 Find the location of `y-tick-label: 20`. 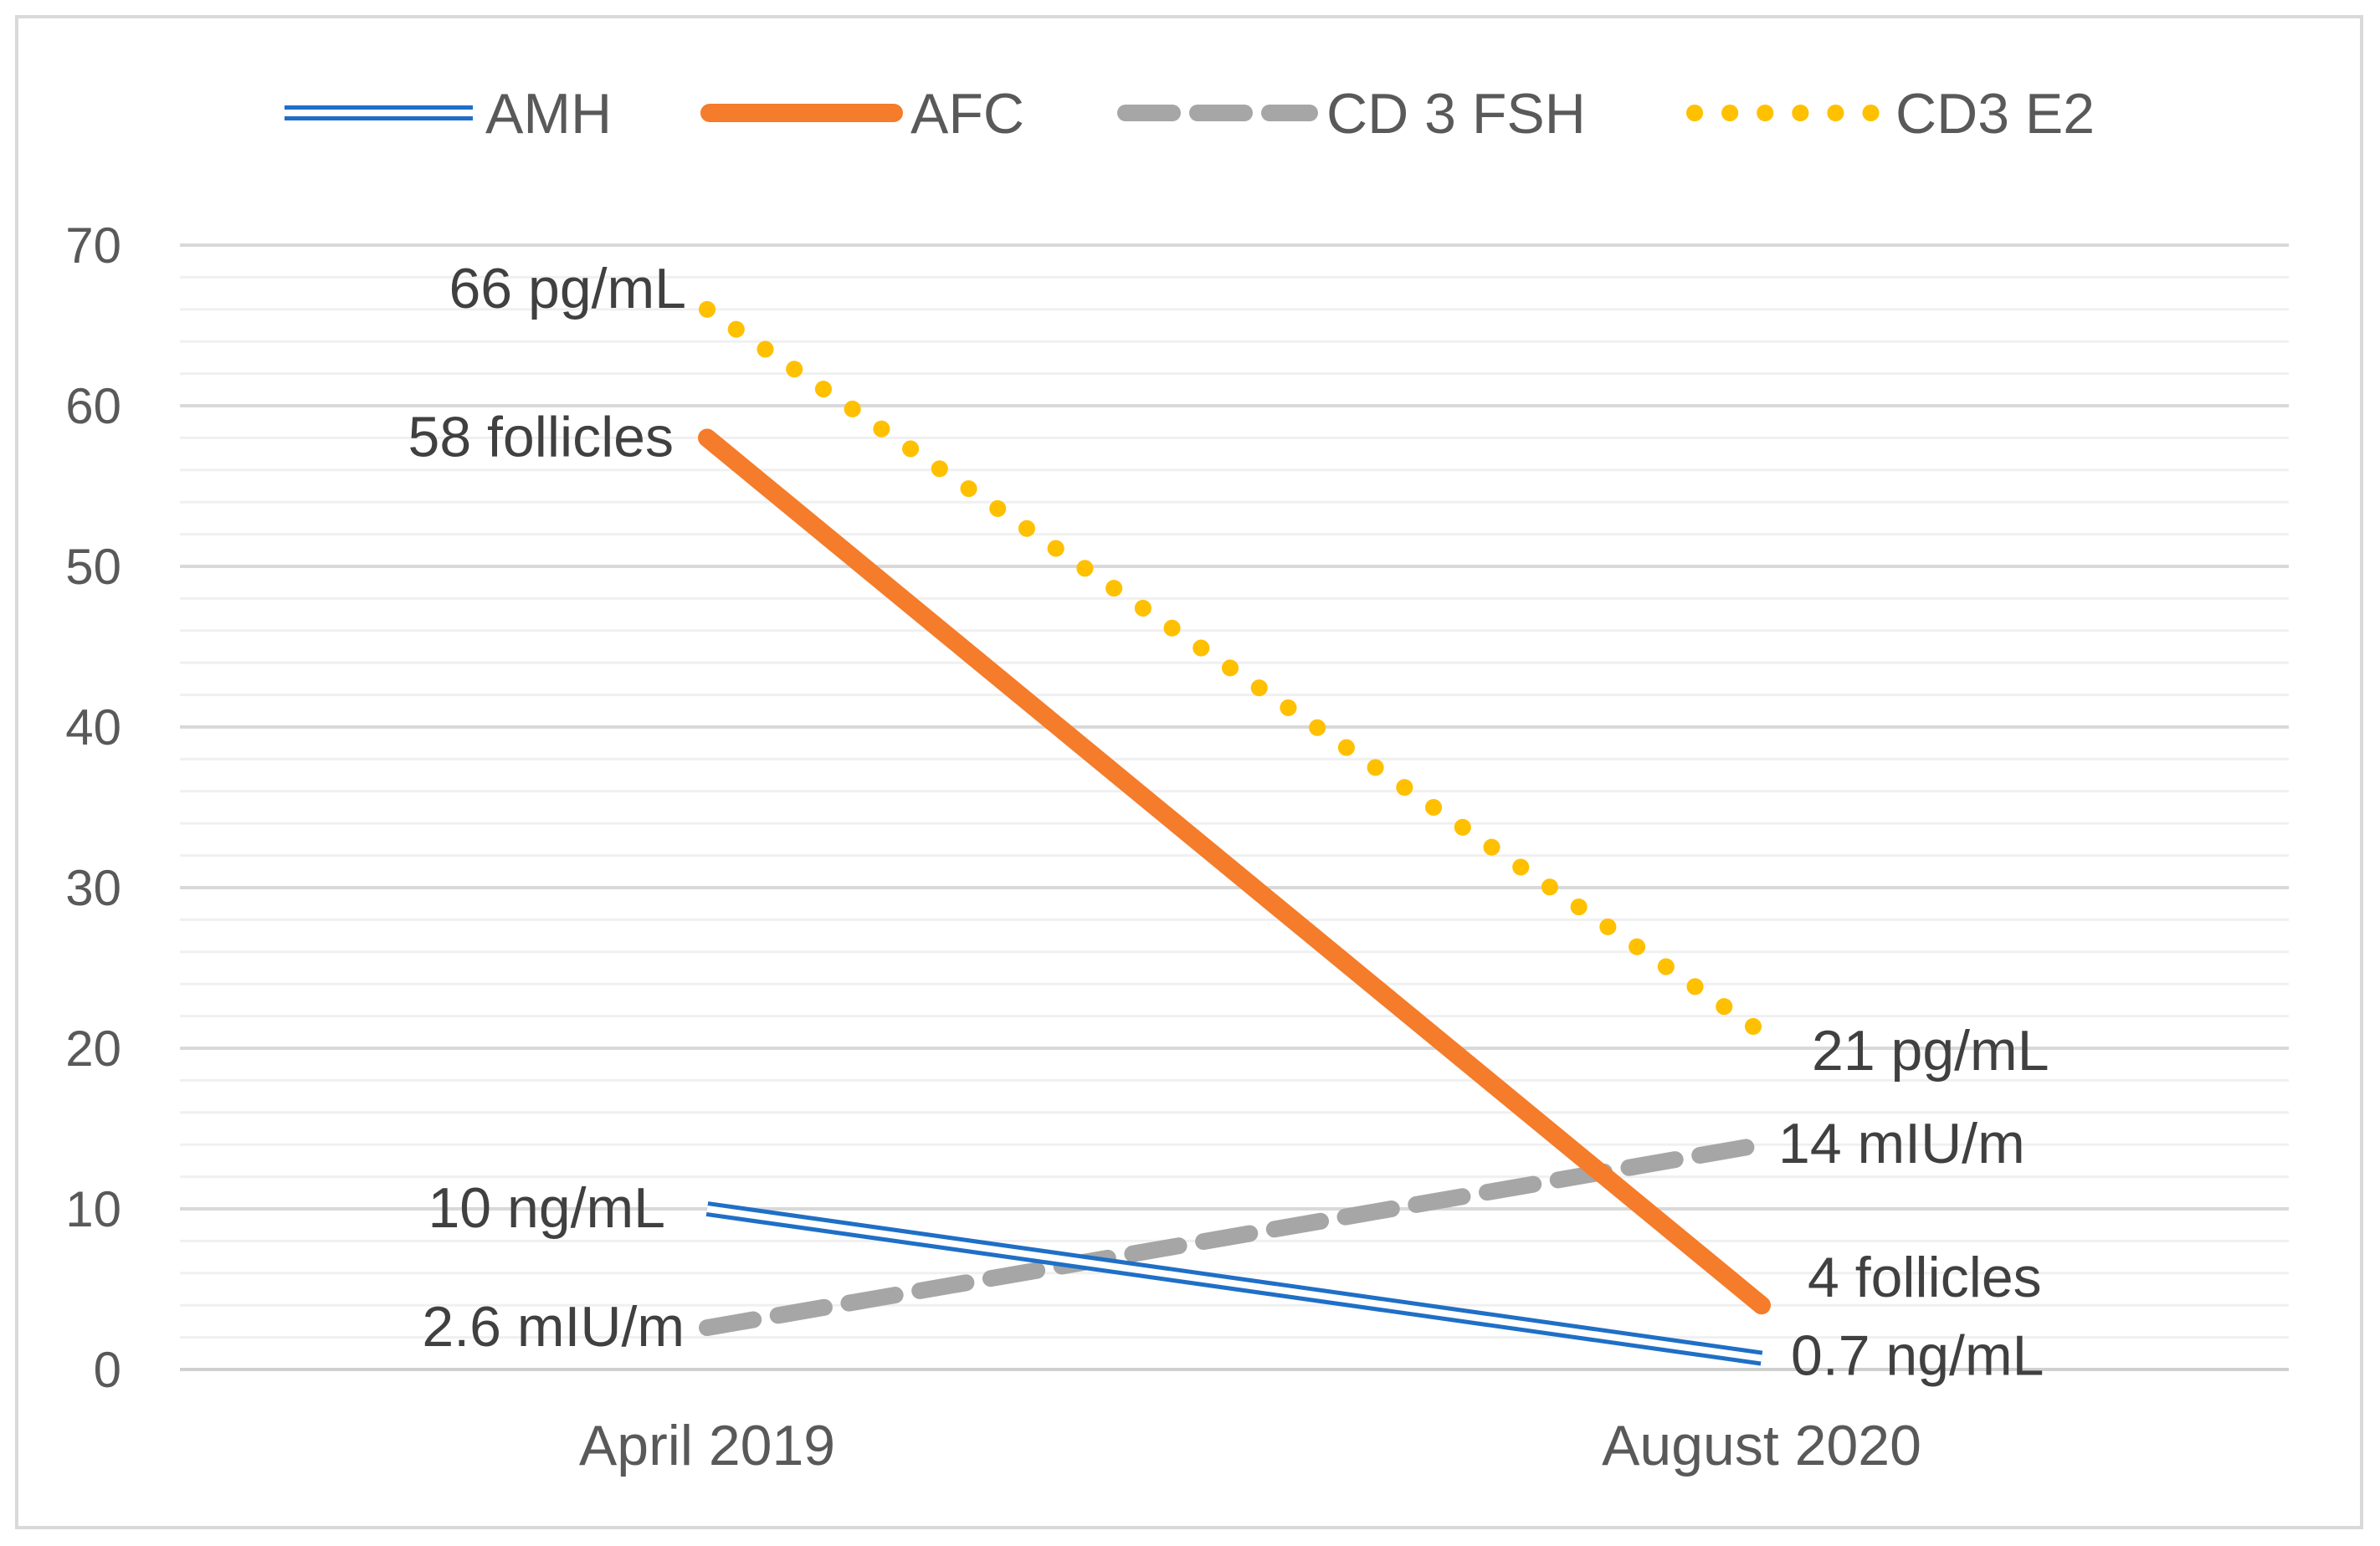

y-tick-label: 20 is located at coordinates (93, 1049).